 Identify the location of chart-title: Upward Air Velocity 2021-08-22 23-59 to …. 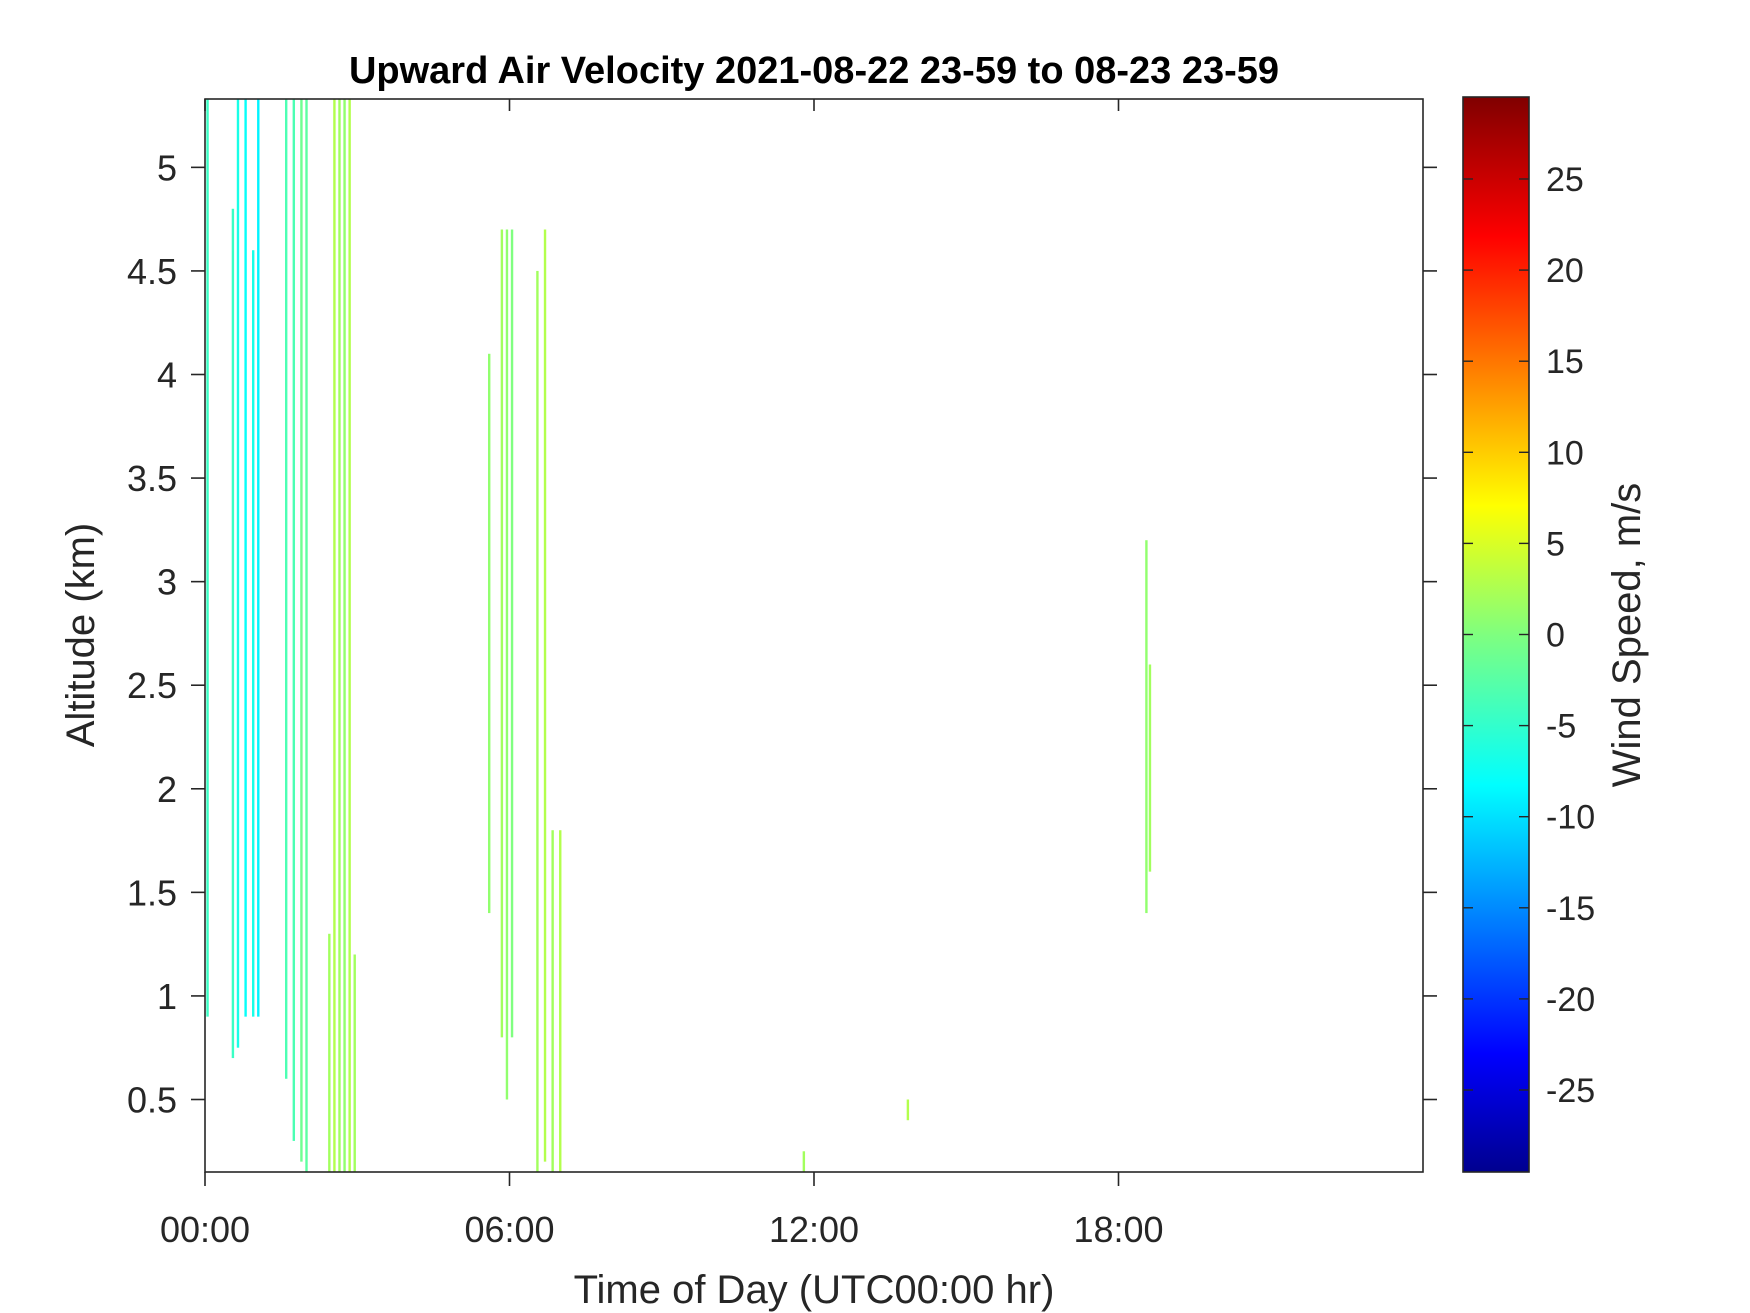
(814, 71).